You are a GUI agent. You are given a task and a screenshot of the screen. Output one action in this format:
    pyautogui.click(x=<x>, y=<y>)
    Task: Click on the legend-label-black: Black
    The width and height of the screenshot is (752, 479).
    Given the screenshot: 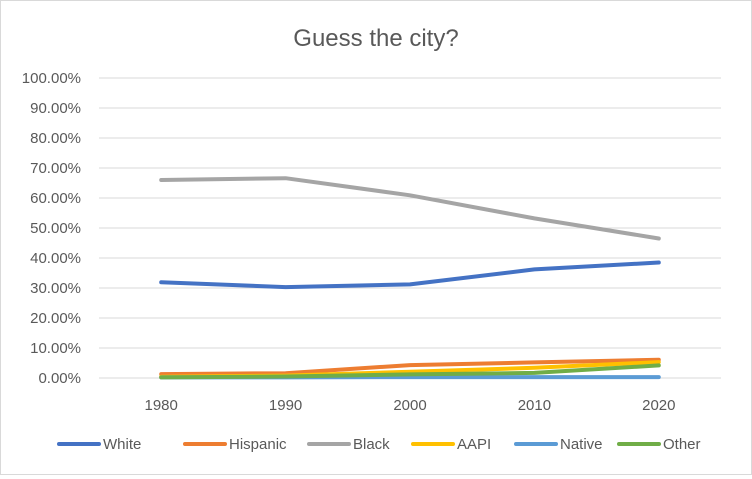 What is the action you would take?
    pyautogui.click(x=371, y=444)
    